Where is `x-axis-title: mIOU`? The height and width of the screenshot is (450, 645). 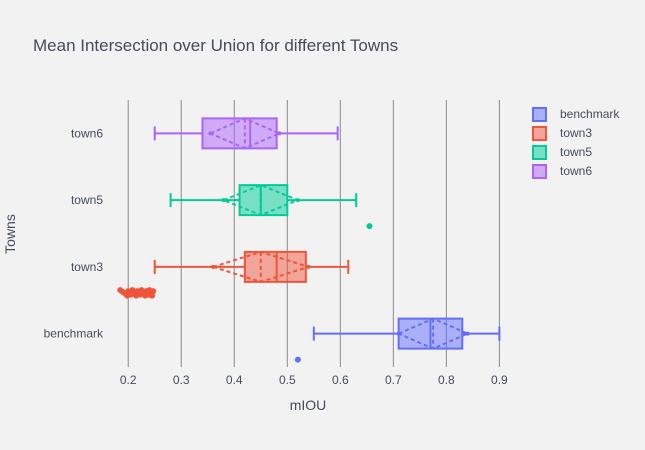
x-axis-title: mIOU is located at coordinates (308, 405).